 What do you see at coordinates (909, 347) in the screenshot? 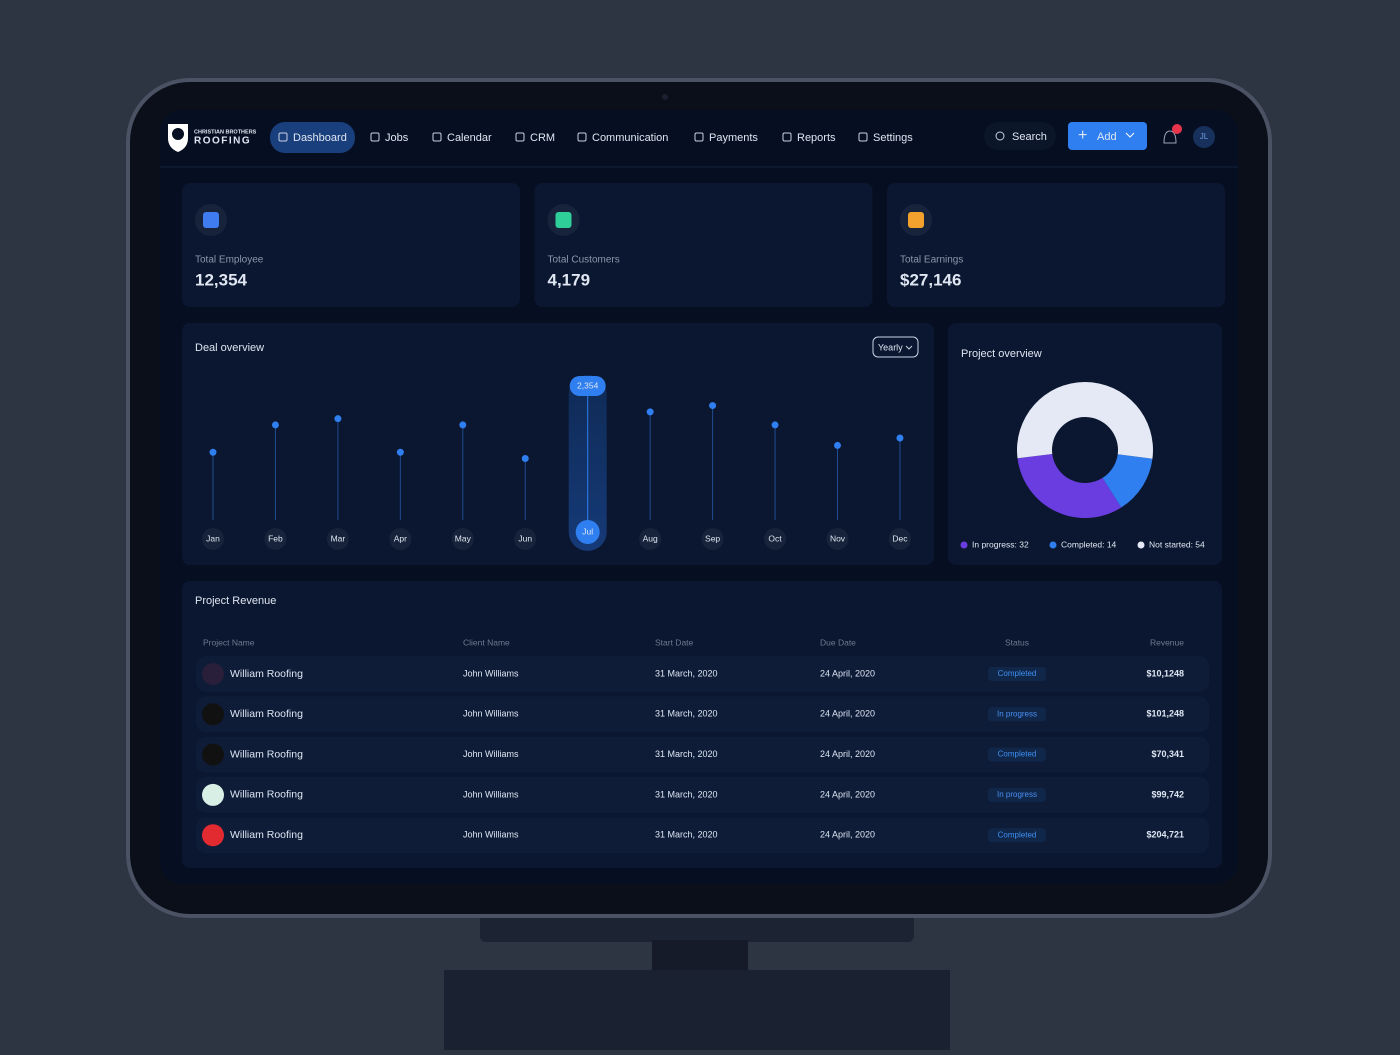
I see `filter-caret` at bounding box center [909, 347].